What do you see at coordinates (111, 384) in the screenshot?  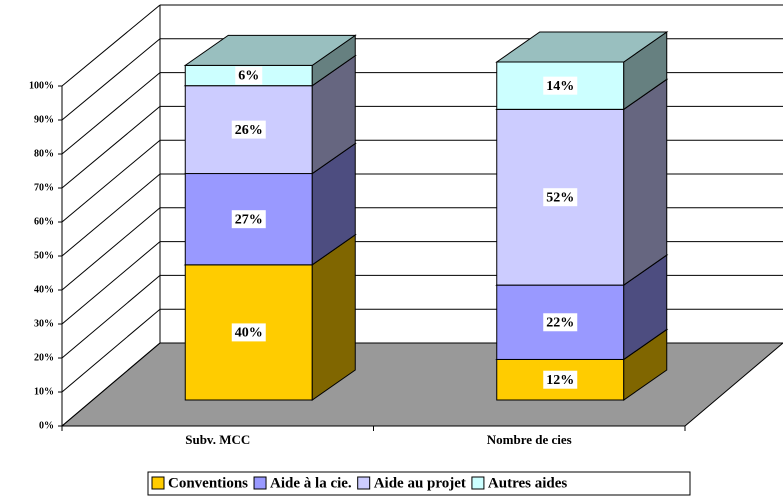 I see `depth-edge` at bounding box center [111, 384].